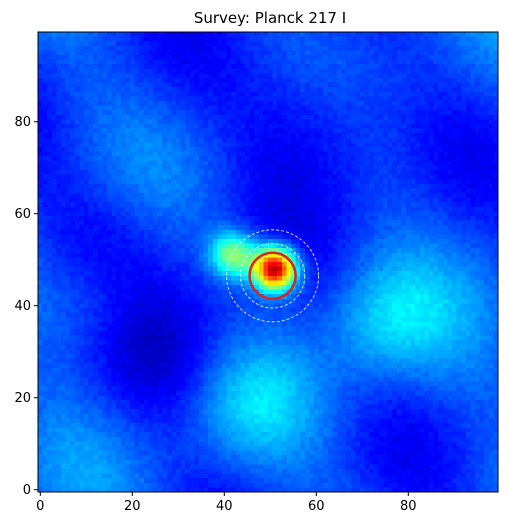 The height and width of the screenshot is (528, 509). I want to click on aperture-overlays, so click(273, 276).